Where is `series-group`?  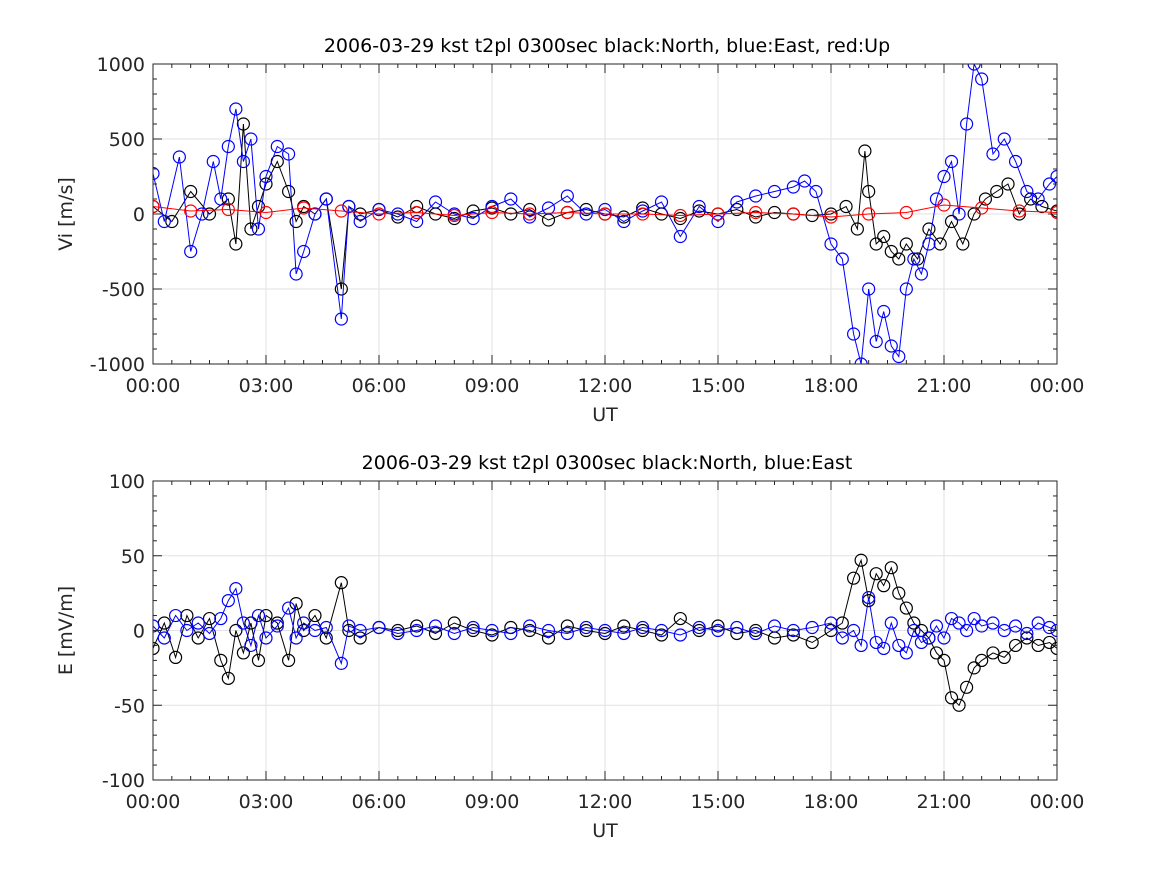 series-group is located at coordinates (605, 632).